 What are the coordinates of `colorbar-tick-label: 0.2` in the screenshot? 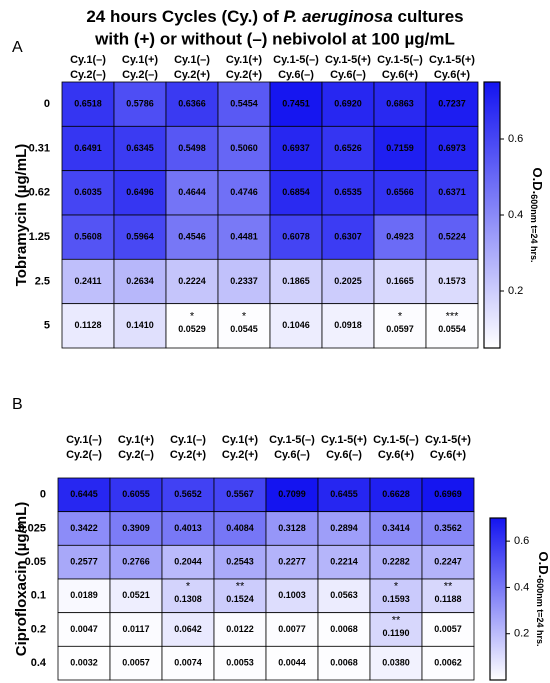 It's located at (515, 291).